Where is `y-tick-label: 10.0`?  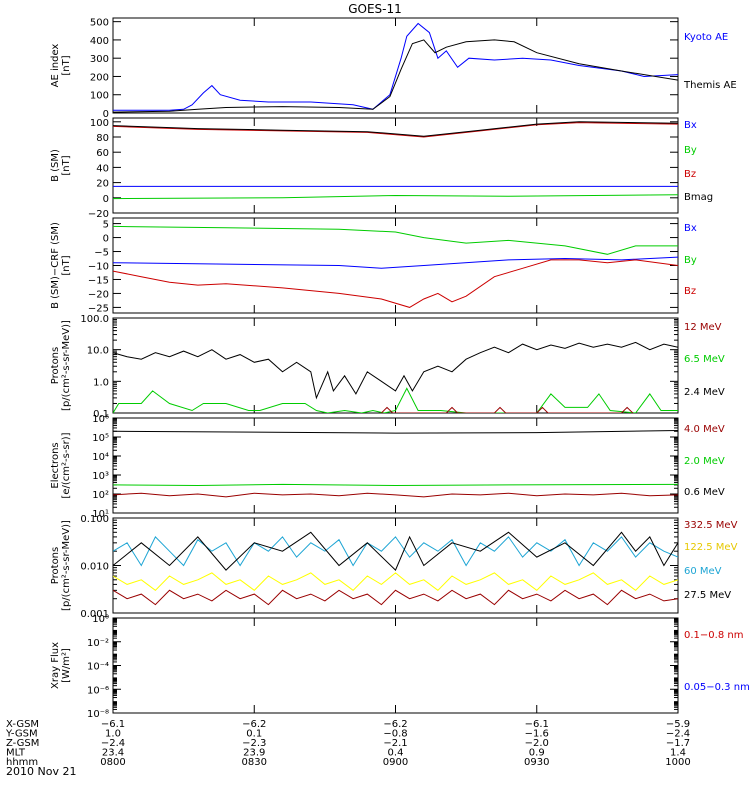 y-tick-label: 10.0 is located at coordinates (98, 351).